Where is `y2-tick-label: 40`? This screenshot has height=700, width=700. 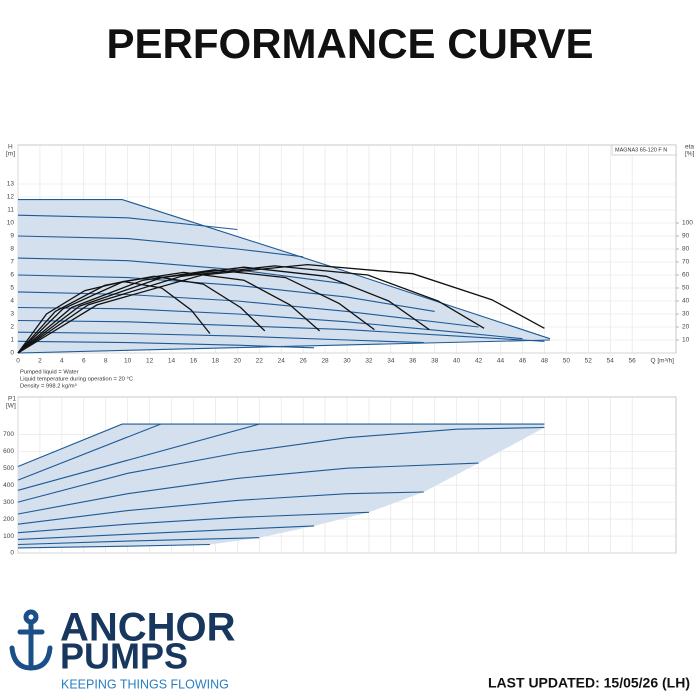
y2-tick-label: 40 is located at coordinates (686, 301).